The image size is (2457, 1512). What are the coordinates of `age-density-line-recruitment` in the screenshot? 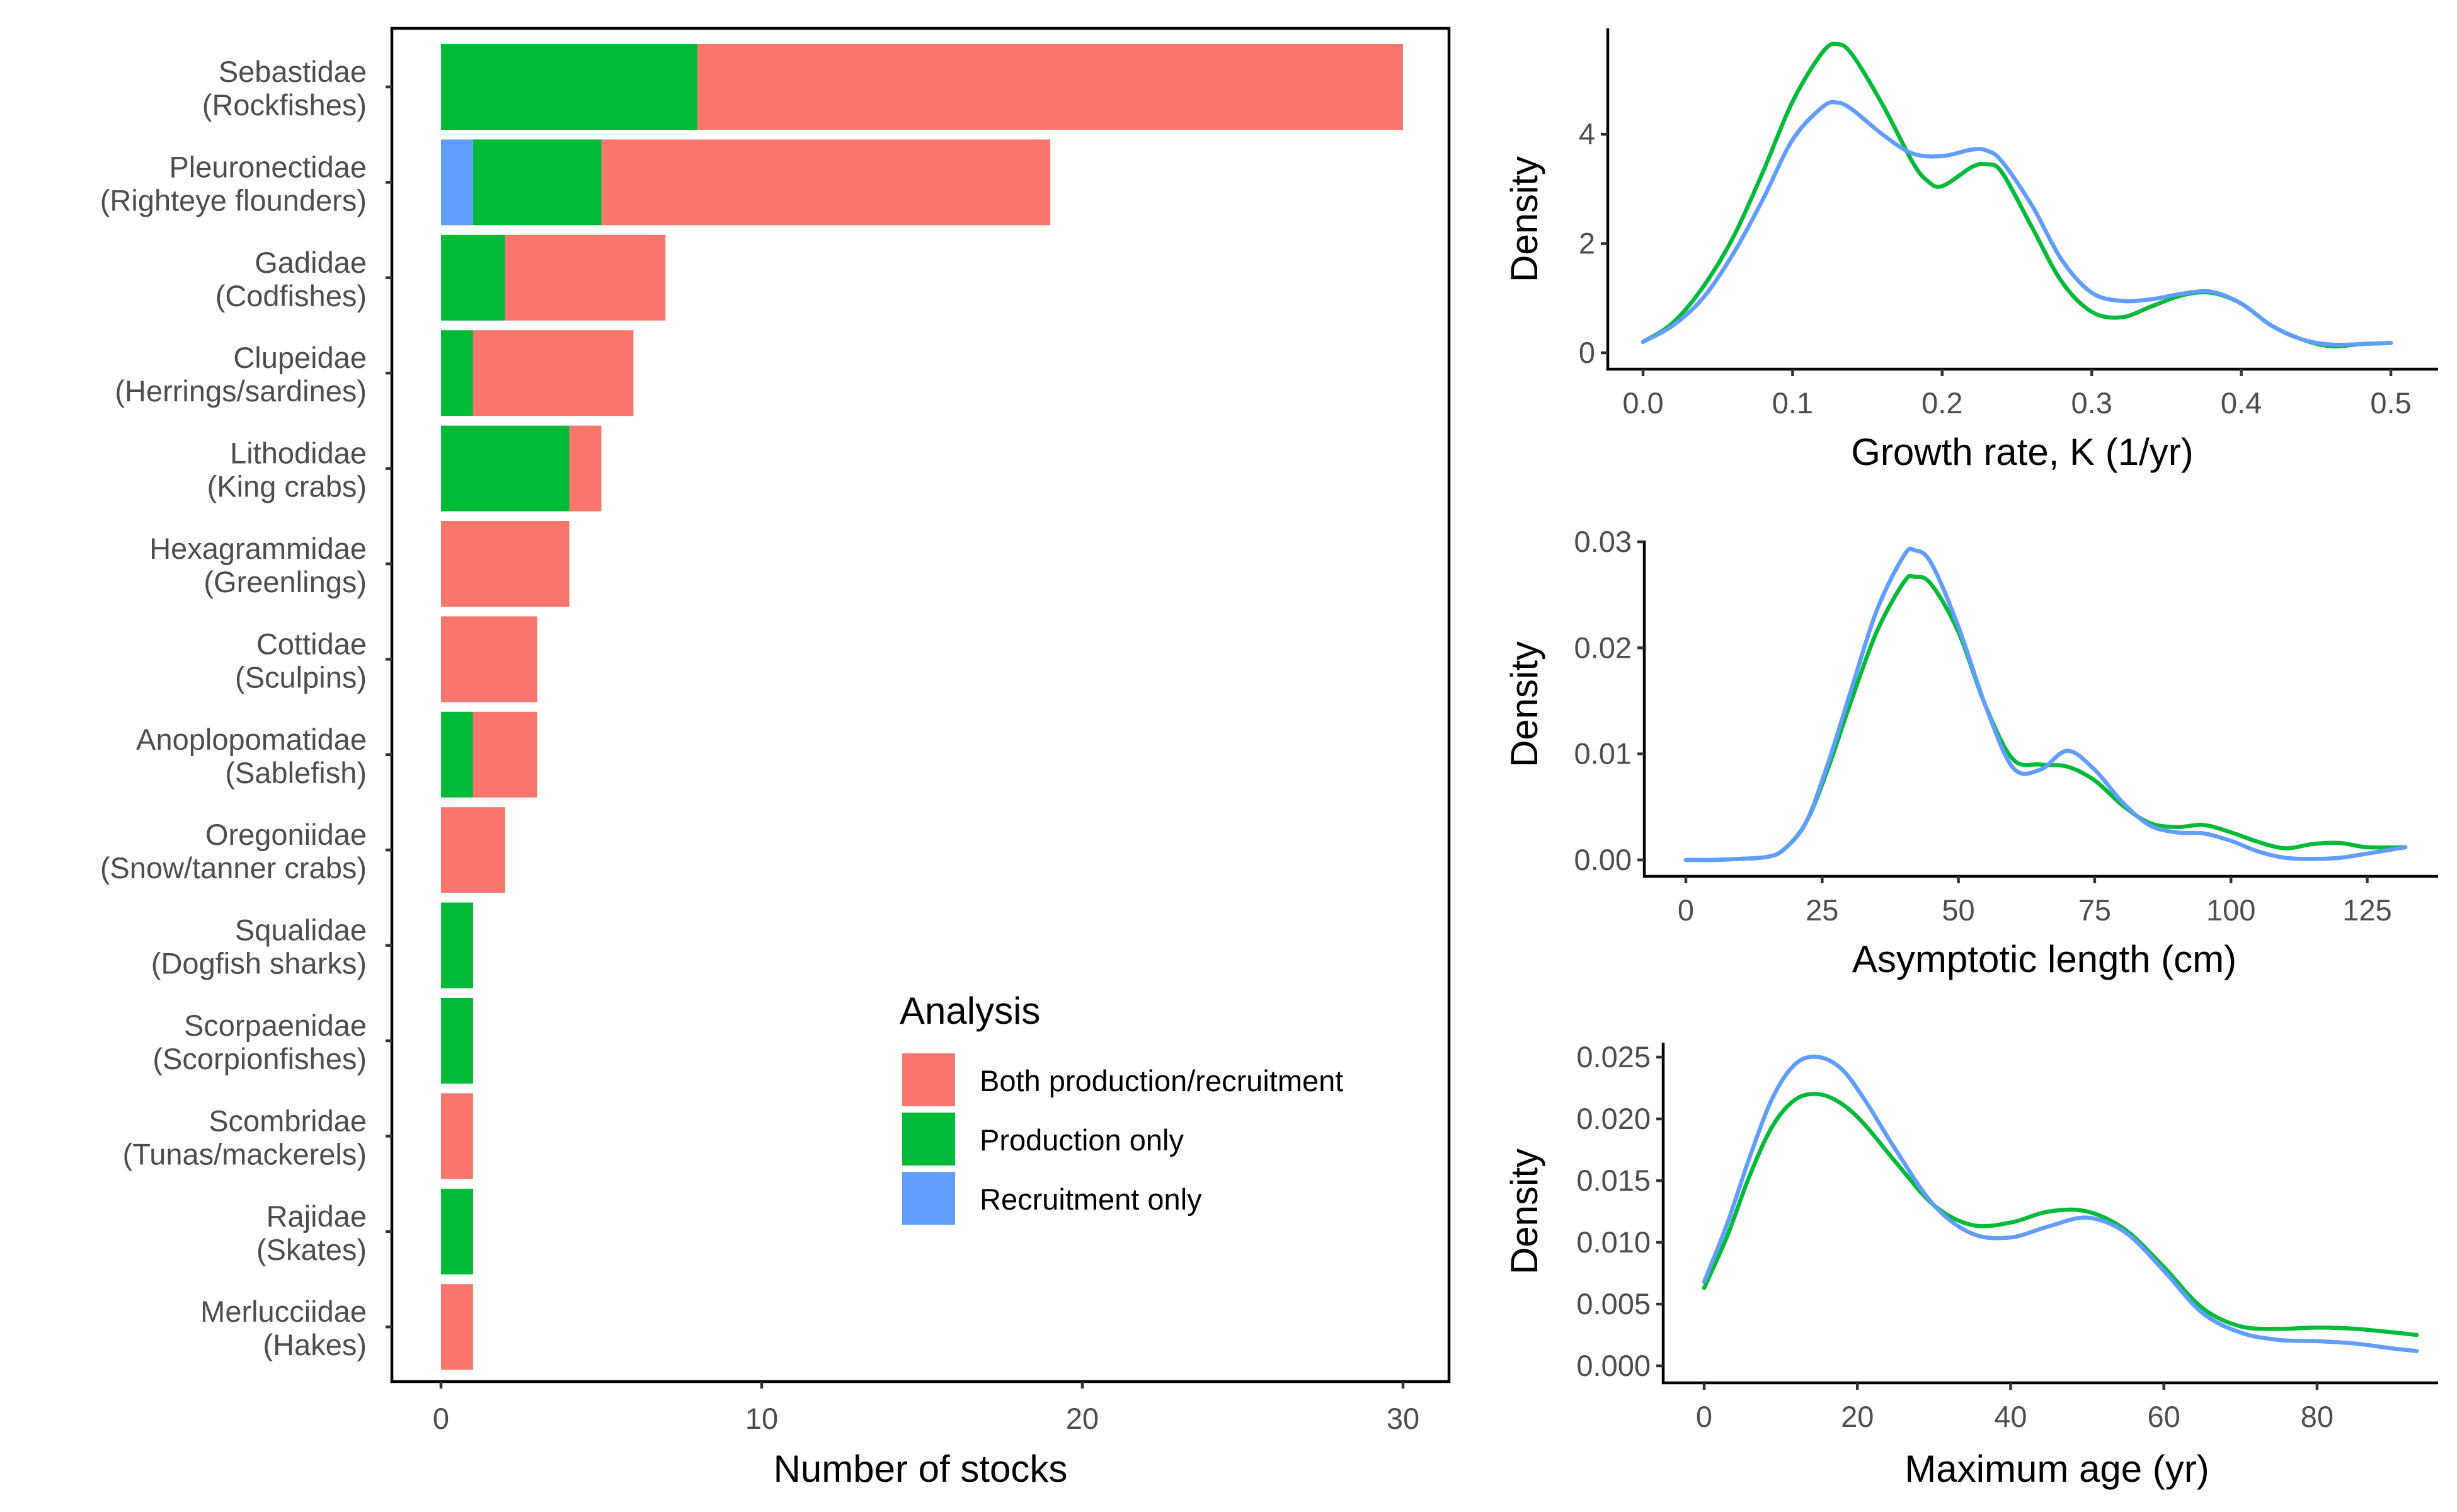 It's located at (2060, 1204).